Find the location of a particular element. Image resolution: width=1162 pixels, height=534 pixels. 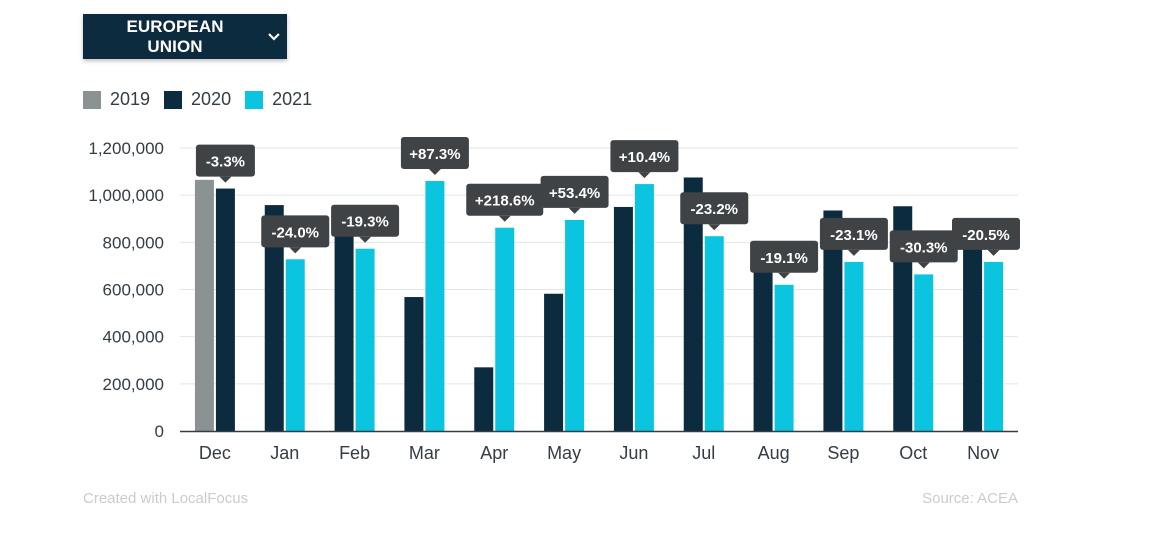

bar-2021-apr is located at coordinates (505, 329).